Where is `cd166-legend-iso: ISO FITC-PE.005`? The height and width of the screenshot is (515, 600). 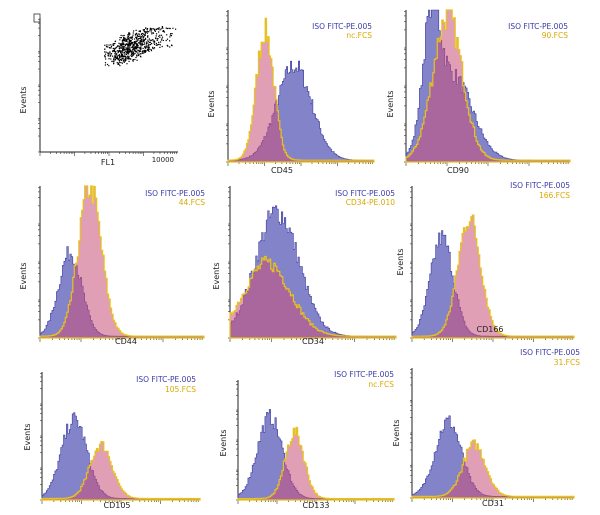
cd166-legend-iso: ISO FITC-PE.005 is located at coordinates (540, 185).